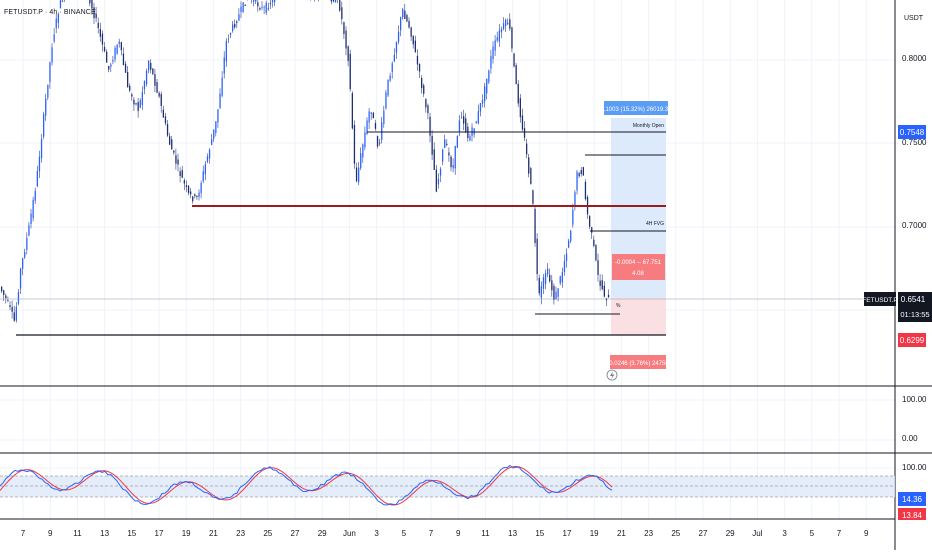 The height and width of the screenshot is (555, 932). Describe the element at coordinates (912, 132) in the screenshot. I see `upper-price-label-box` at that location.